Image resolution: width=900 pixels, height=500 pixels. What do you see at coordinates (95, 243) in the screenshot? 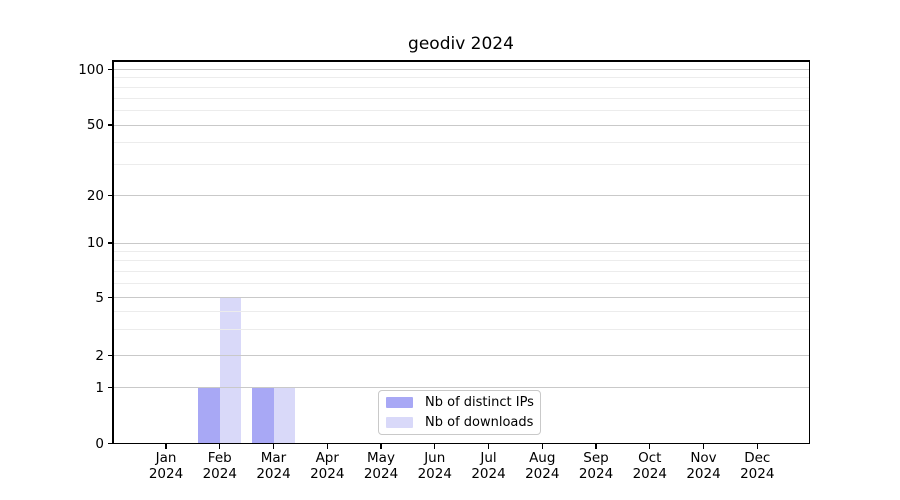
I see `y-tick-label-10: 10` at bounding box center [95, 243].